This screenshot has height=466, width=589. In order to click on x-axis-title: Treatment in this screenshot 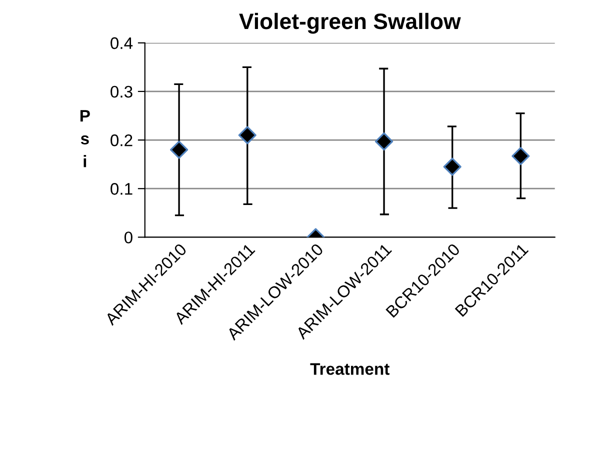, I will do `click(350, 369)`.